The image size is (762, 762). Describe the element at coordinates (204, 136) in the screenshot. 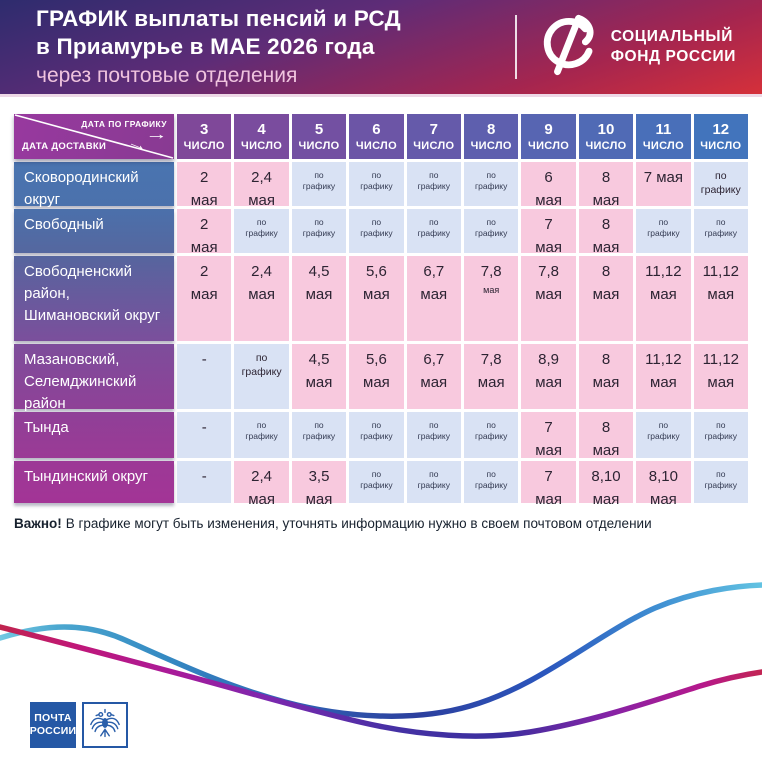

I see `column-header-3: 3 ЧИСЛО` at that location.